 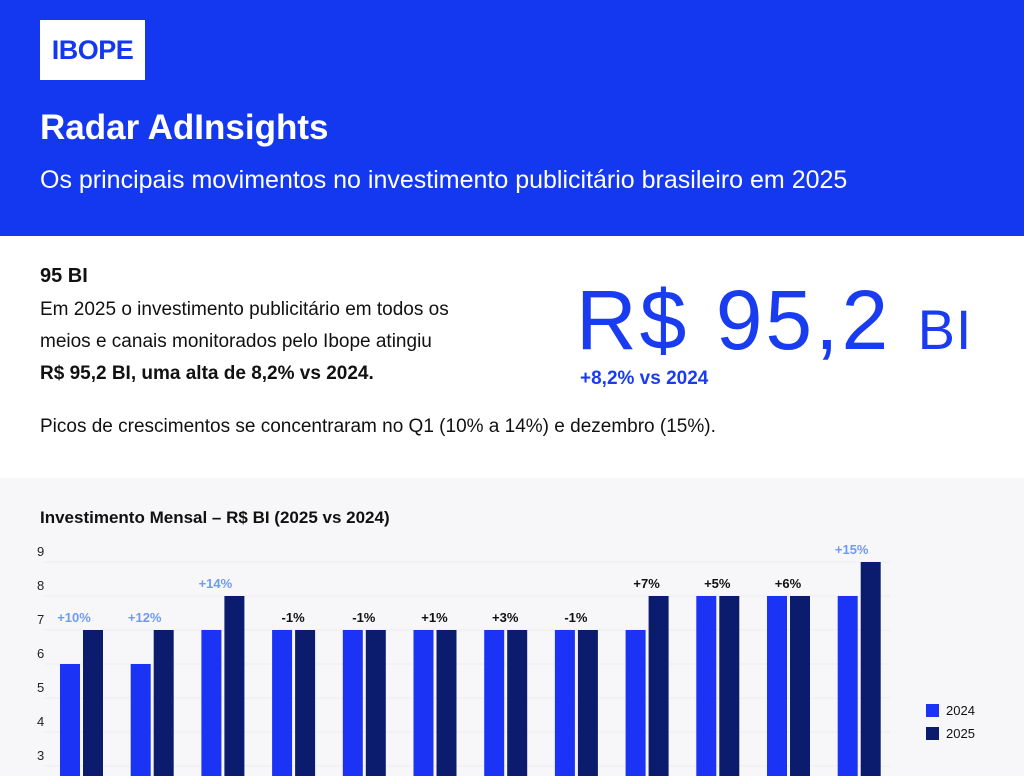 I want to click on ibope-logo: IBOPE, so click(x=92, y=50).